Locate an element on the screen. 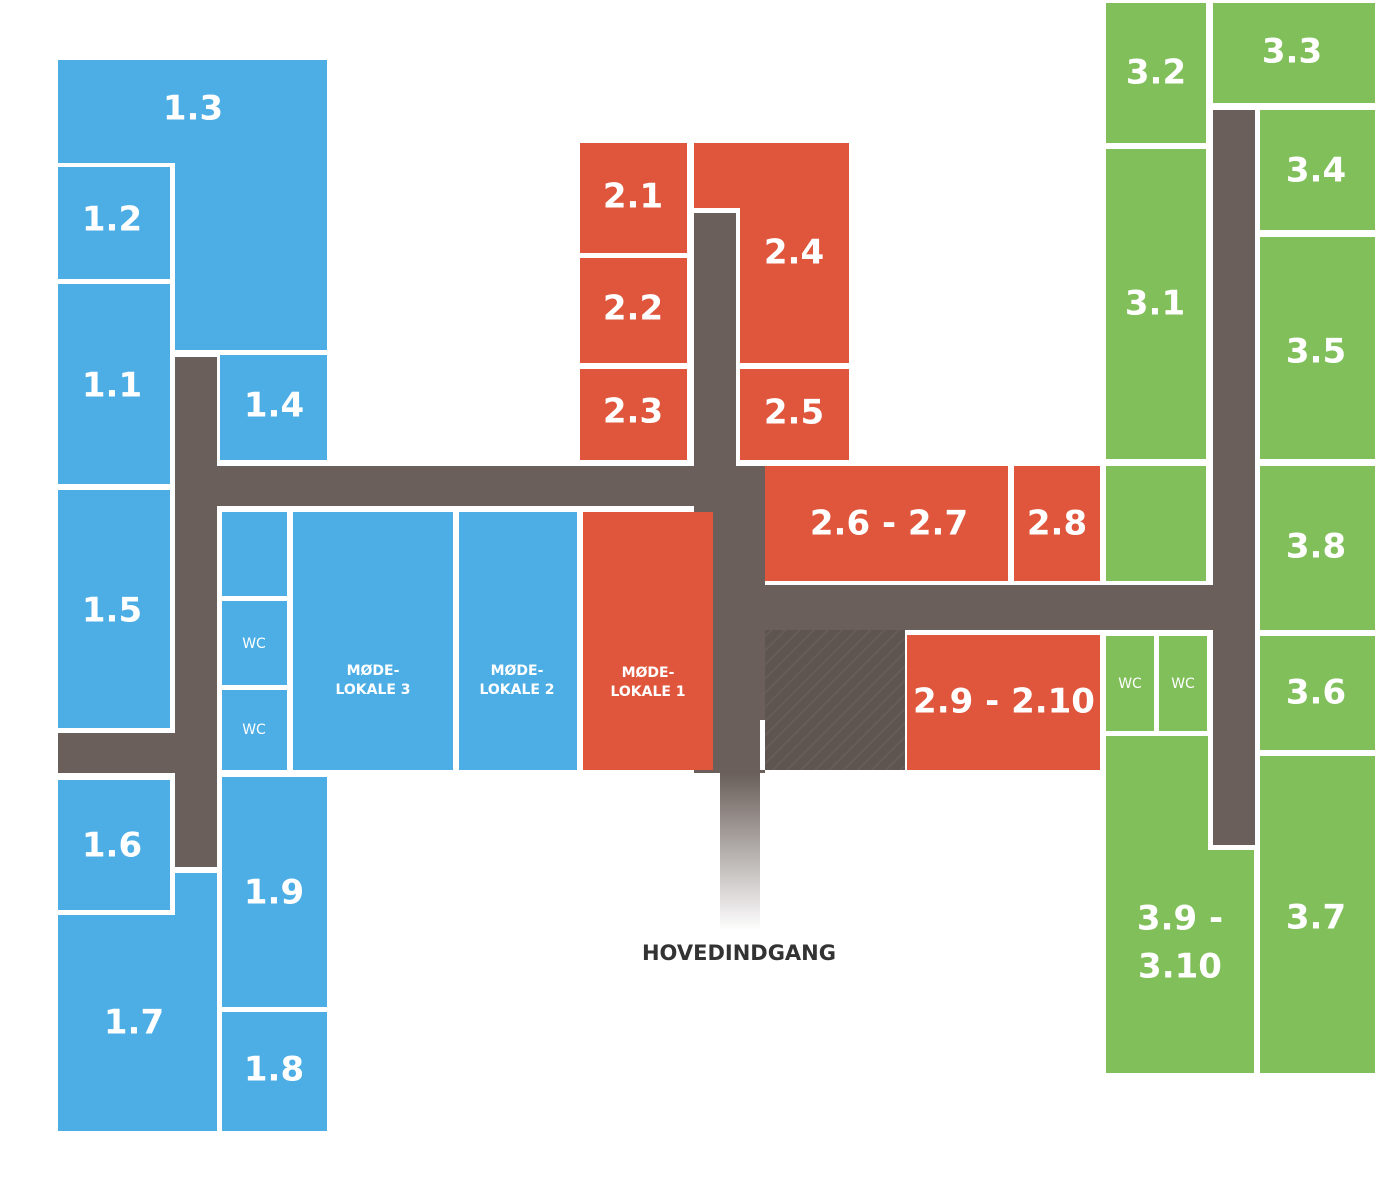  room-label: 3.10 is located at coordinates (1180, 967).